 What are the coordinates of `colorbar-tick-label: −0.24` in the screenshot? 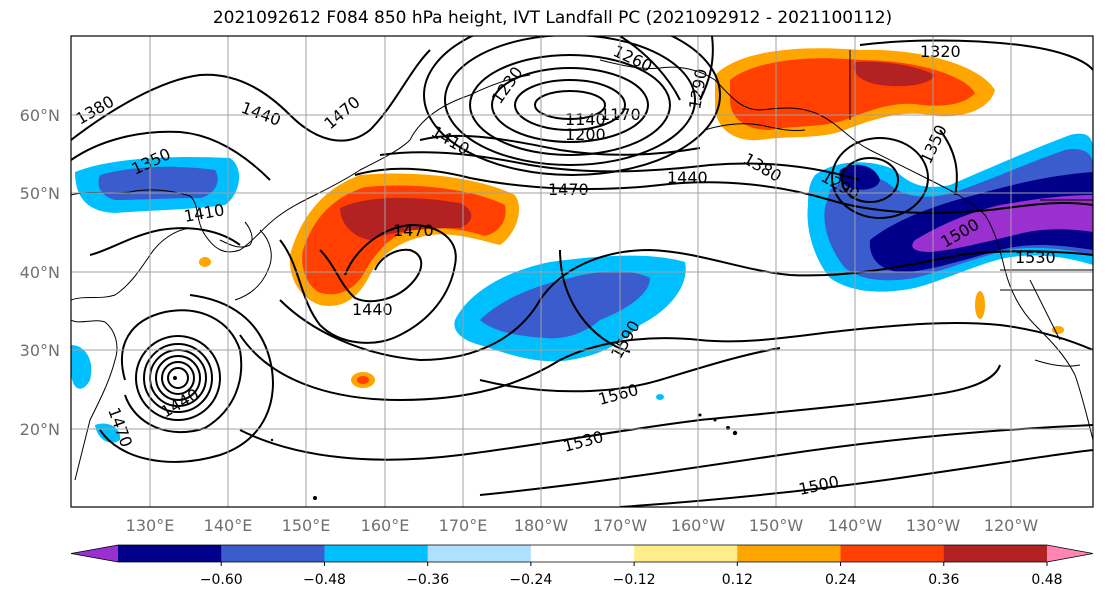 It's located at (530, 580).